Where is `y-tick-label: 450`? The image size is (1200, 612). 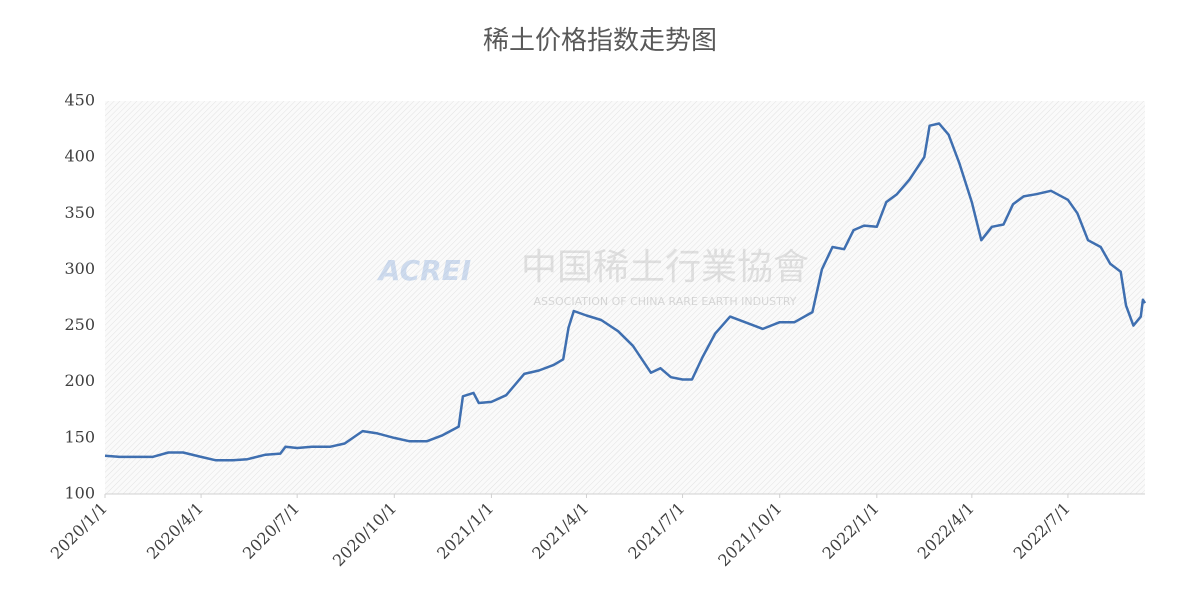 y-tick-label: 450 is located at coordinates (79, 100).